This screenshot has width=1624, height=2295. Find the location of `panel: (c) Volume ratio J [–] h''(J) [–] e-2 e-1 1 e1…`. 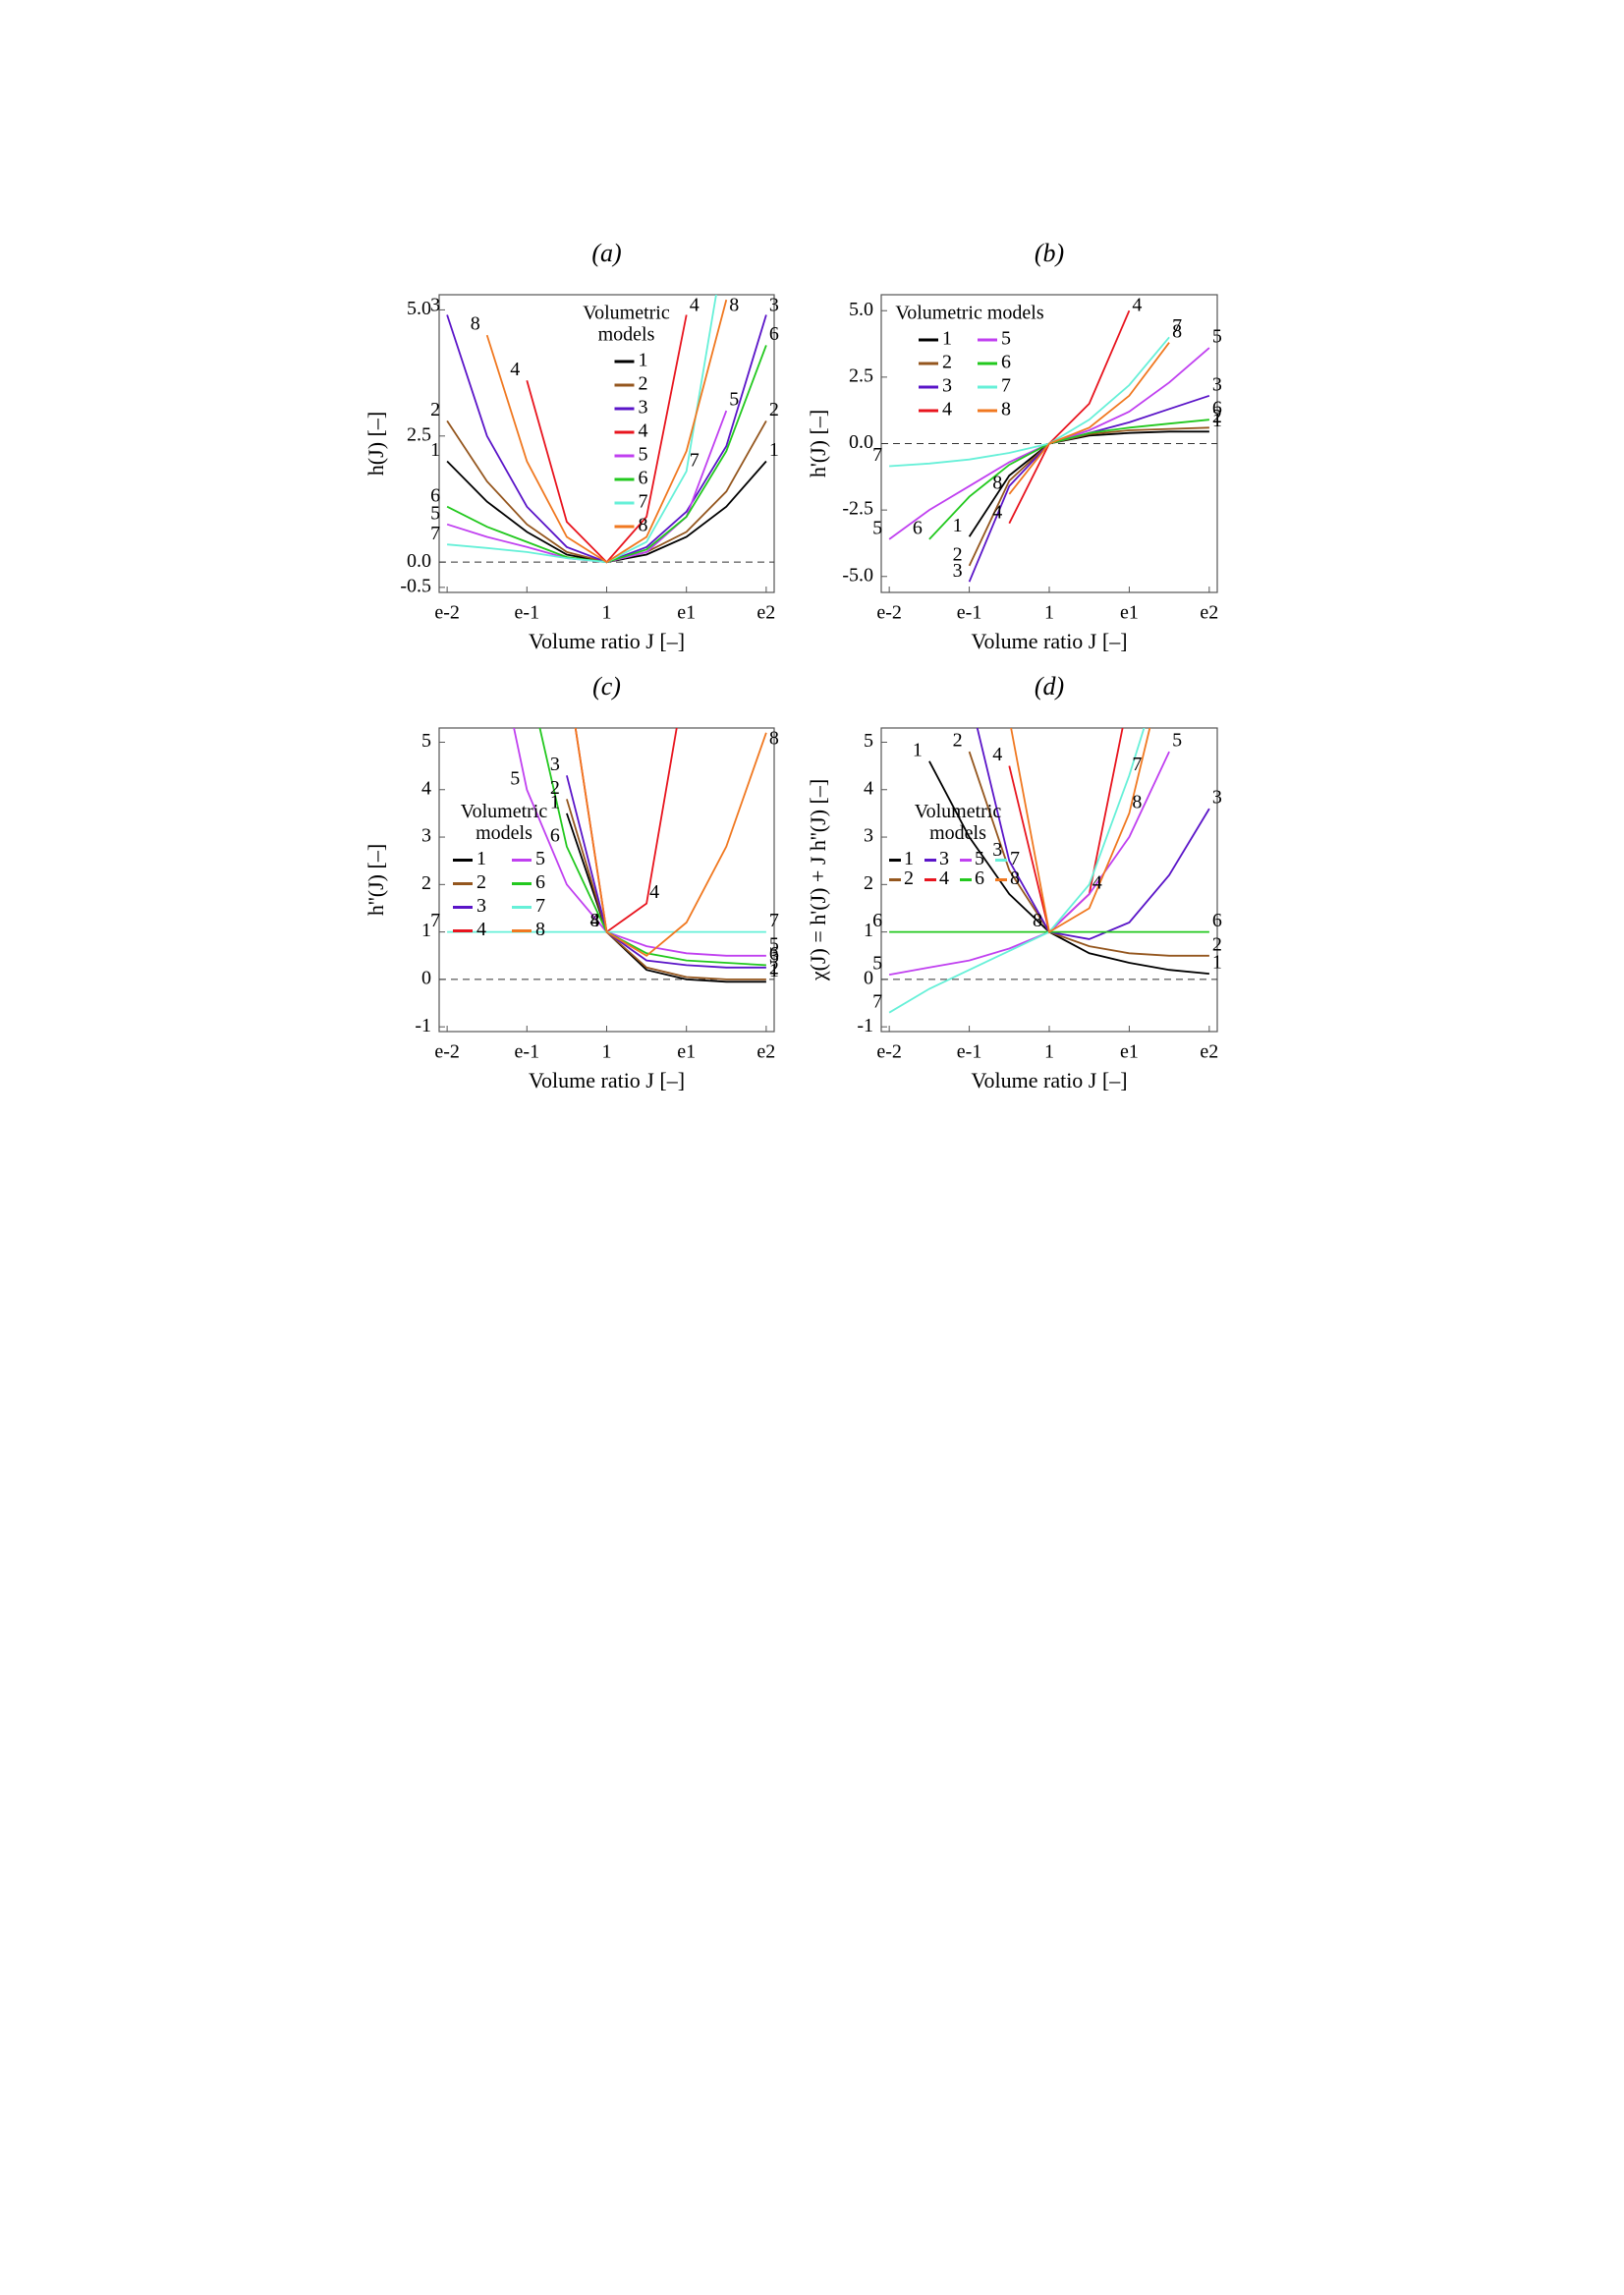

panel: (c) Volume ratio J [–] h''(J) [–] e-2 e-1 1 e1… is located at coordinates (571, 882).